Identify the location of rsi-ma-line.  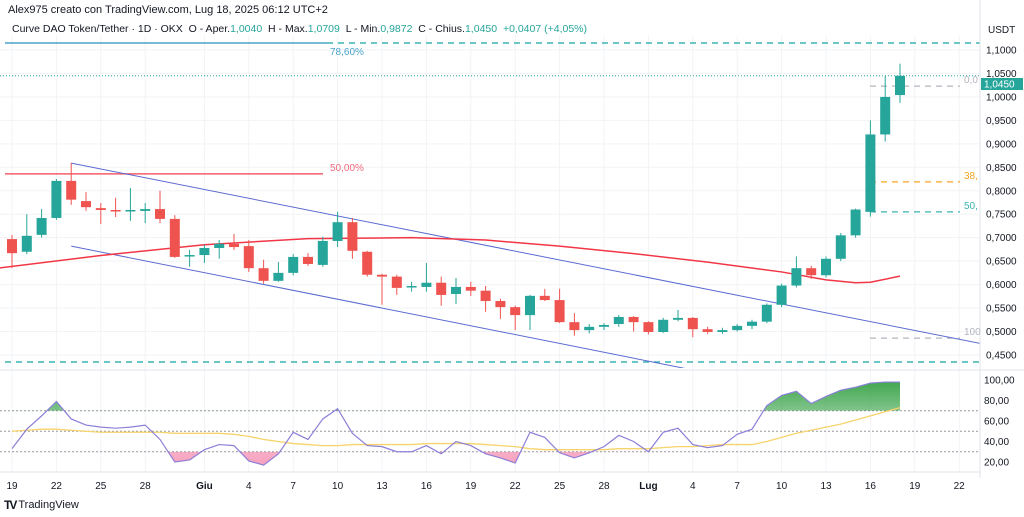
(456, 429).